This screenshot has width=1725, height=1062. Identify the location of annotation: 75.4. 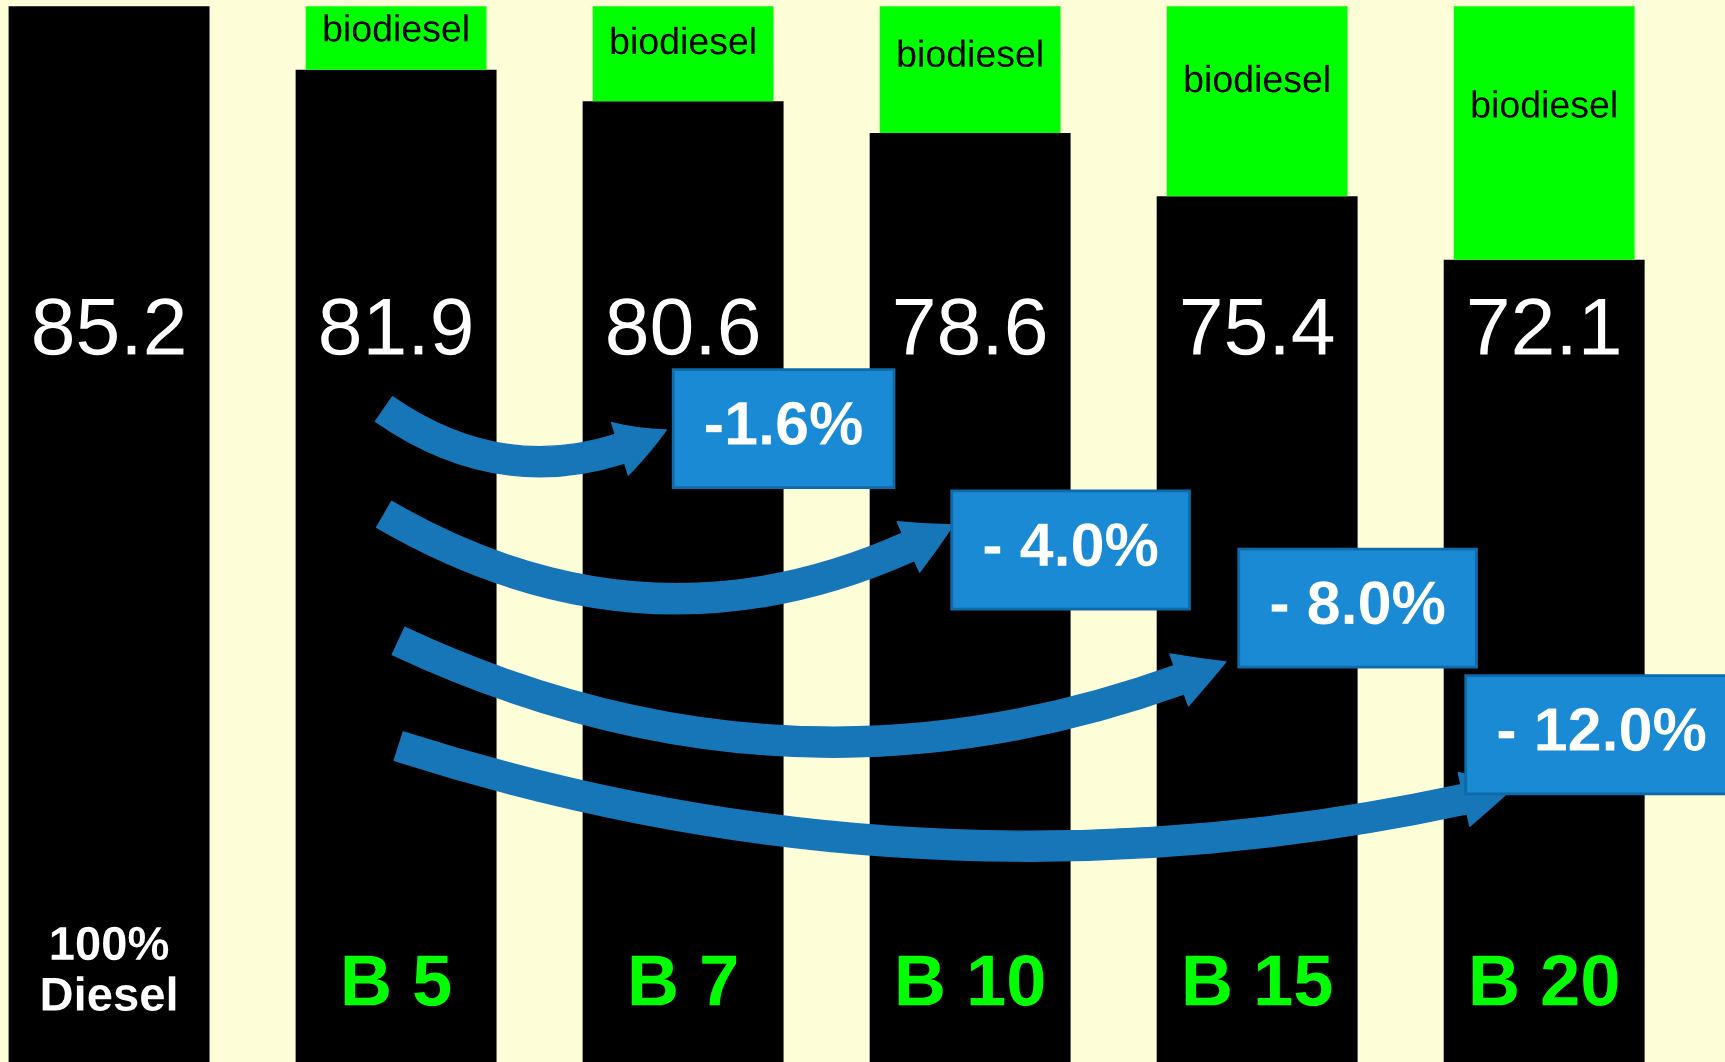
(1258, 327).